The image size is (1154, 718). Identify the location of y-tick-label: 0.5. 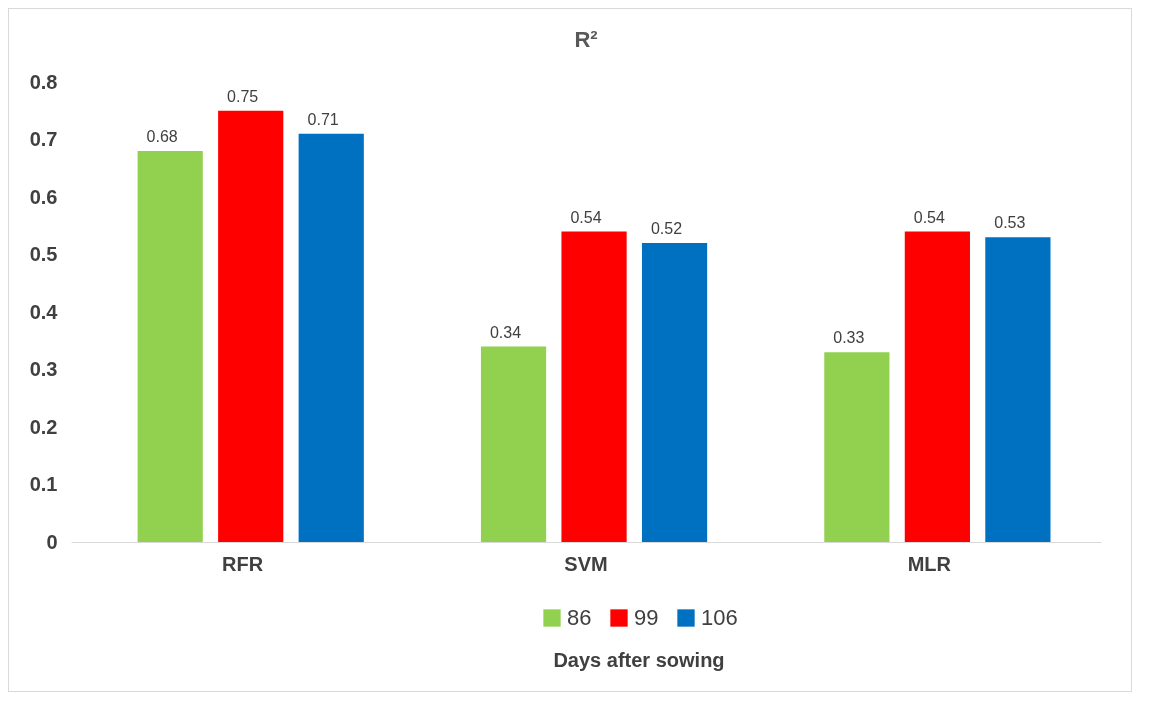
(43, 254).